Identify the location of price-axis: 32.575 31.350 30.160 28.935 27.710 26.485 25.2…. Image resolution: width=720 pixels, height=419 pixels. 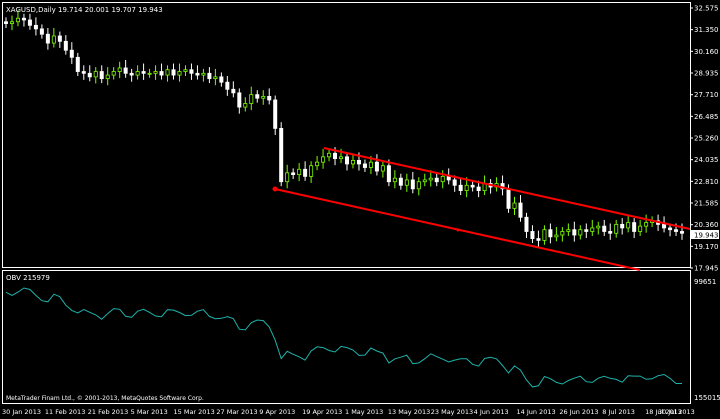
(704, 139).